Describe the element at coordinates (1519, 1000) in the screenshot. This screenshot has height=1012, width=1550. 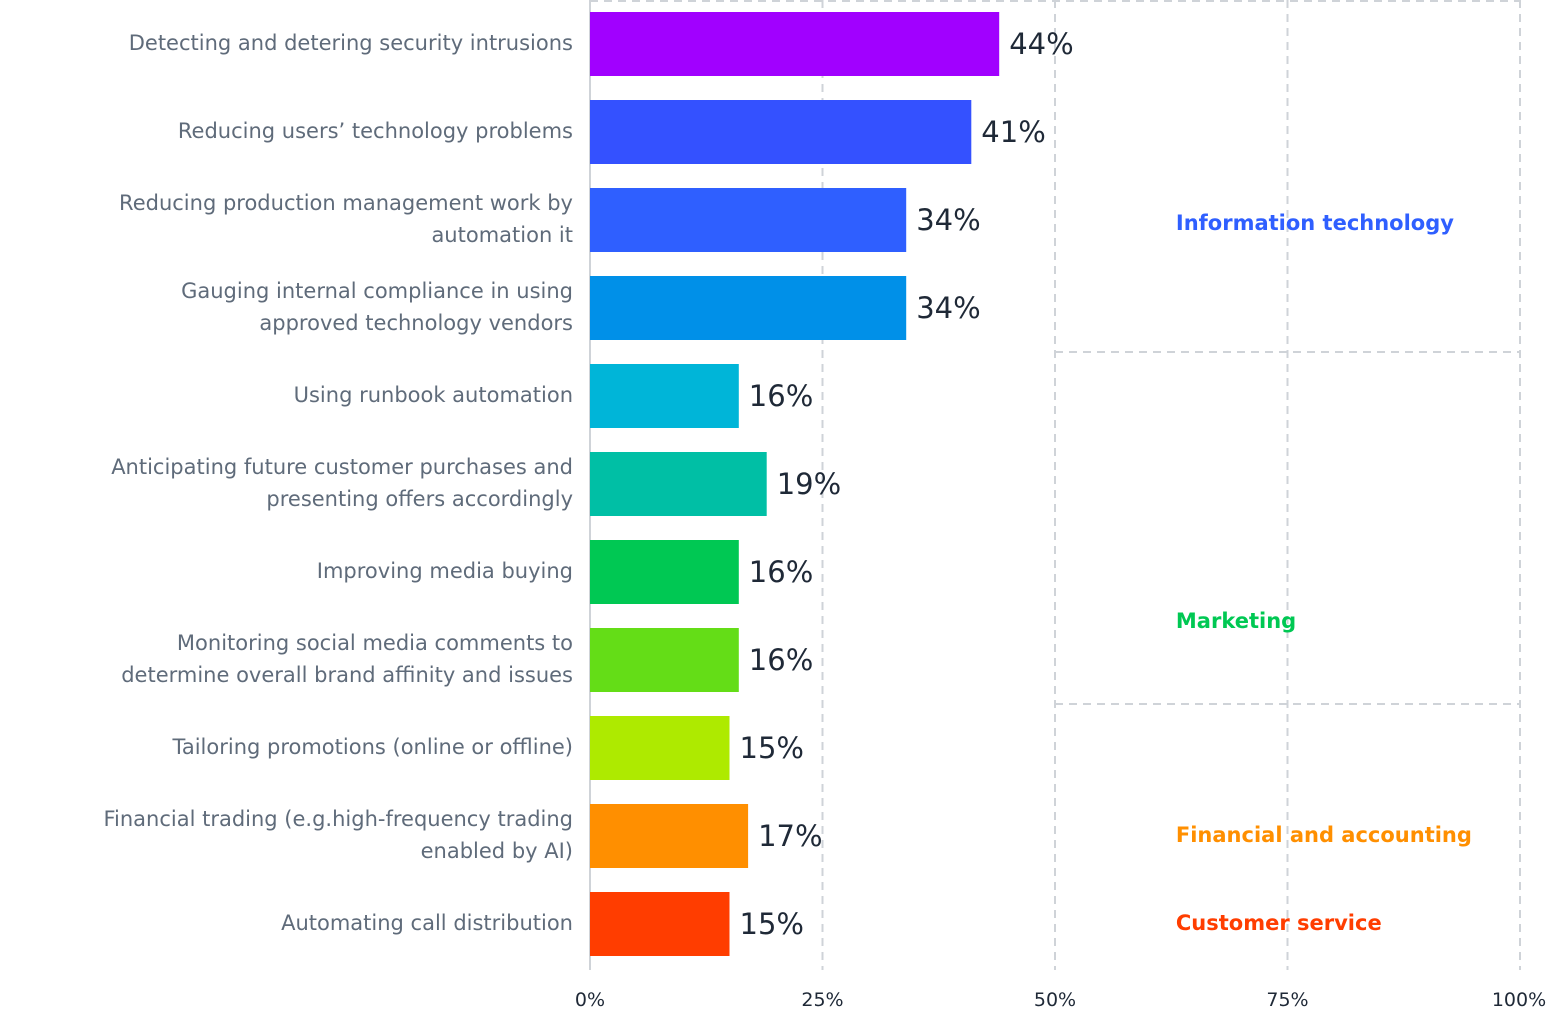
I see `x-tick-label: 100%` at that location.